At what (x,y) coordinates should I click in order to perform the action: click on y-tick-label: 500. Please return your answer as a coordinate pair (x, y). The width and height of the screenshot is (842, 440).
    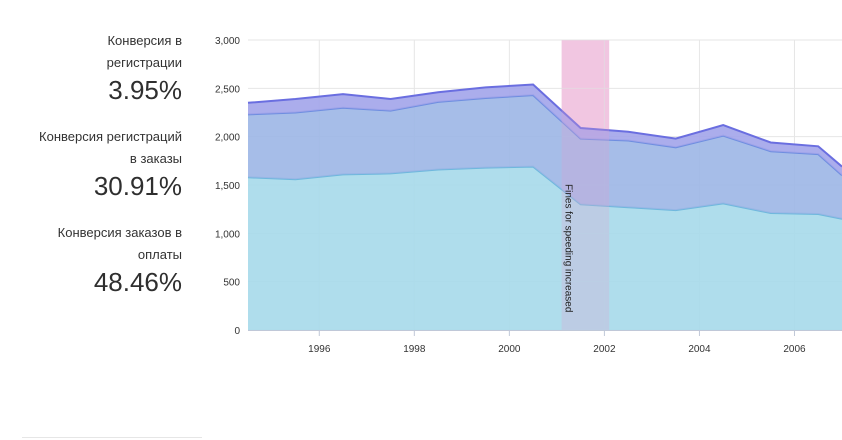
    Looking at the image, I should click on (231, 283).